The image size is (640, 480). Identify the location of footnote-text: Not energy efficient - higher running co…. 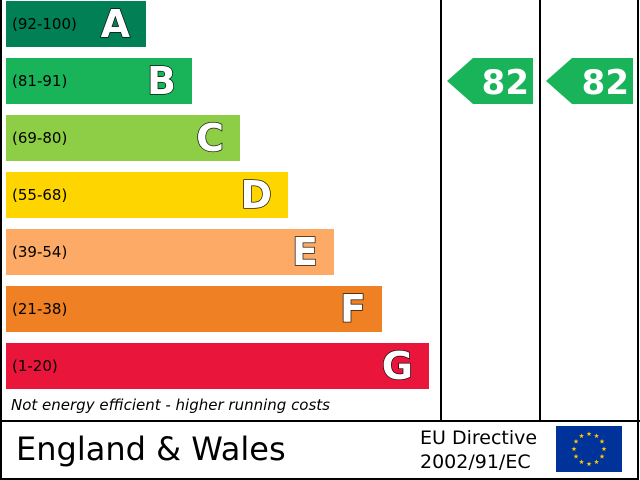
(170, 405).